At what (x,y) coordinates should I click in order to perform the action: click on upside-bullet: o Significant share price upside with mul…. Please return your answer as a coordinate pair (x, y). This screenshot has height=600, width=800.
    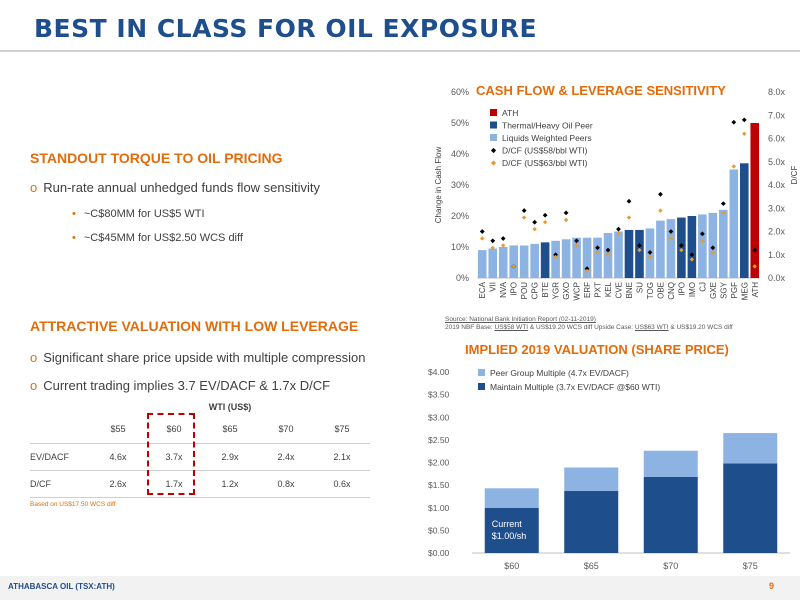
    Looking at the image, I should click on (198, 357).